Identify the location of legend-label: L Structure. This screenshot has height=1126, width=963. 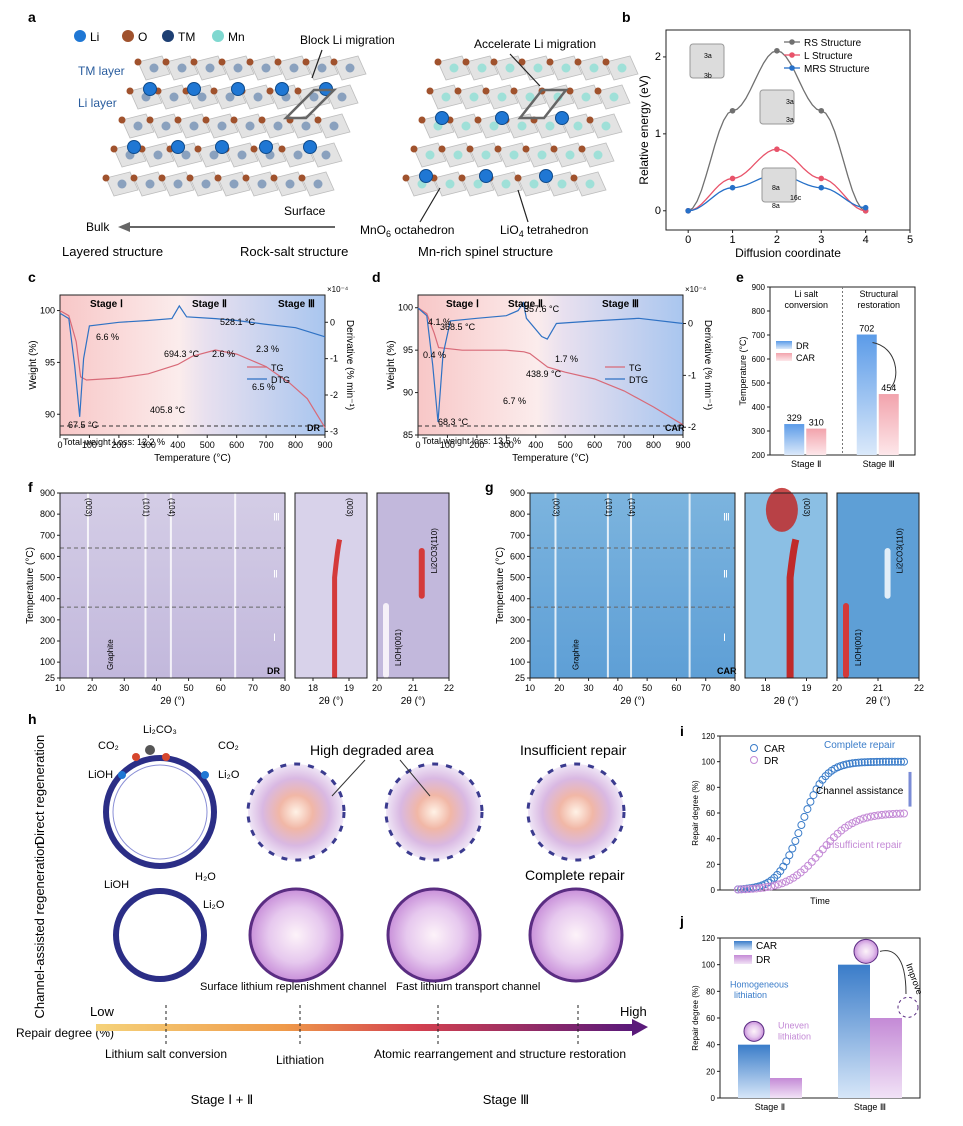
(828, 56).